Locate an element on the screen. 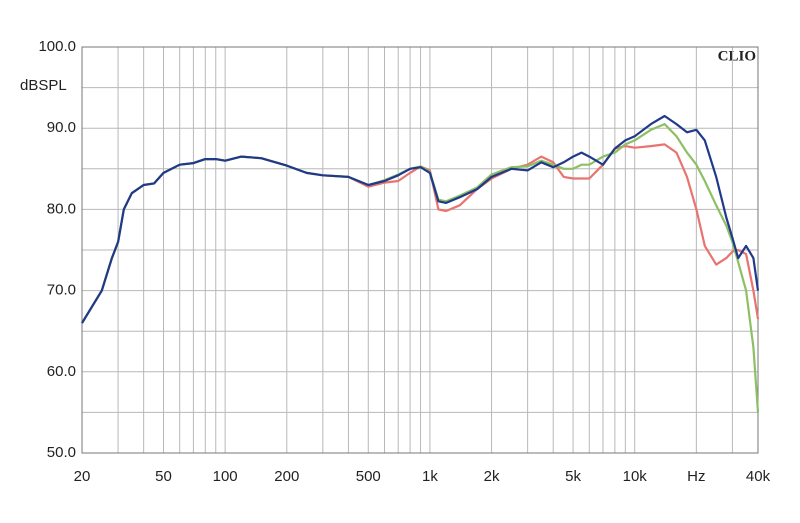 The image size is (800, 523). y-axis-label: dBSPL is located at coordinates (43, 85).